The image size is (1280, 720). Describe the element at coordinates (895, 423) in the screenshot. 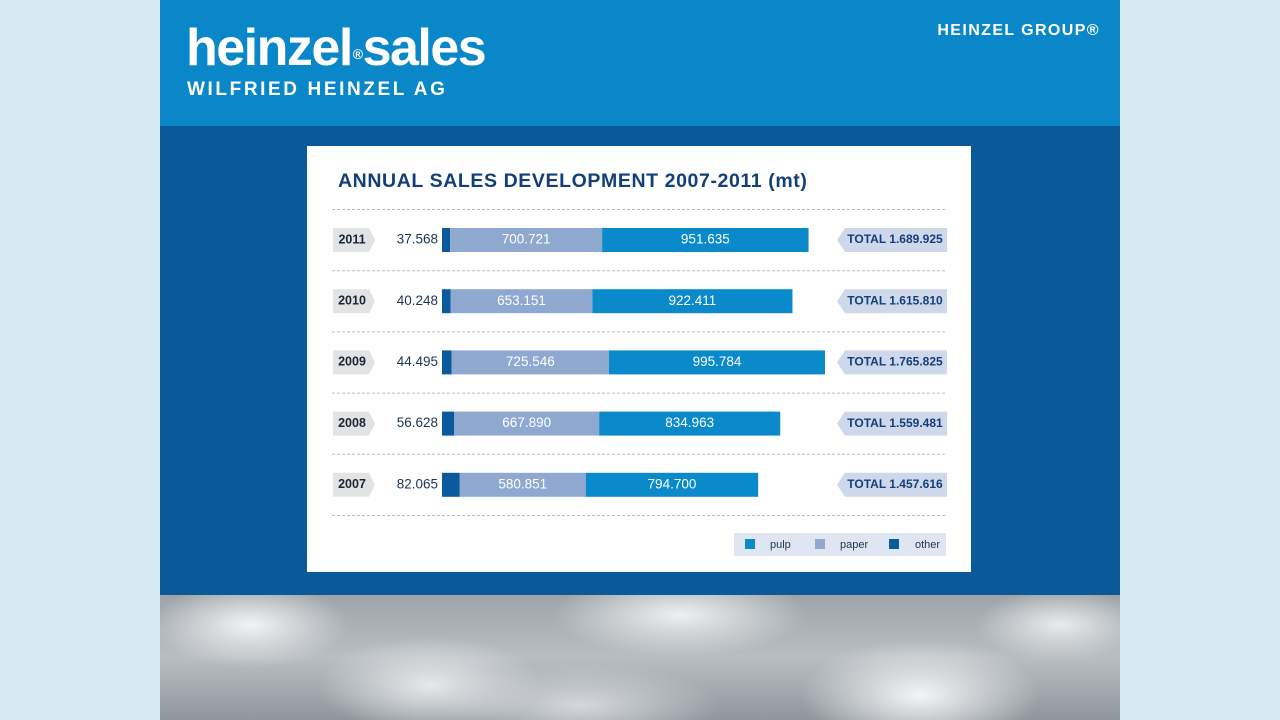

I see `total-label: TOTAL 1.559.481` at that location.